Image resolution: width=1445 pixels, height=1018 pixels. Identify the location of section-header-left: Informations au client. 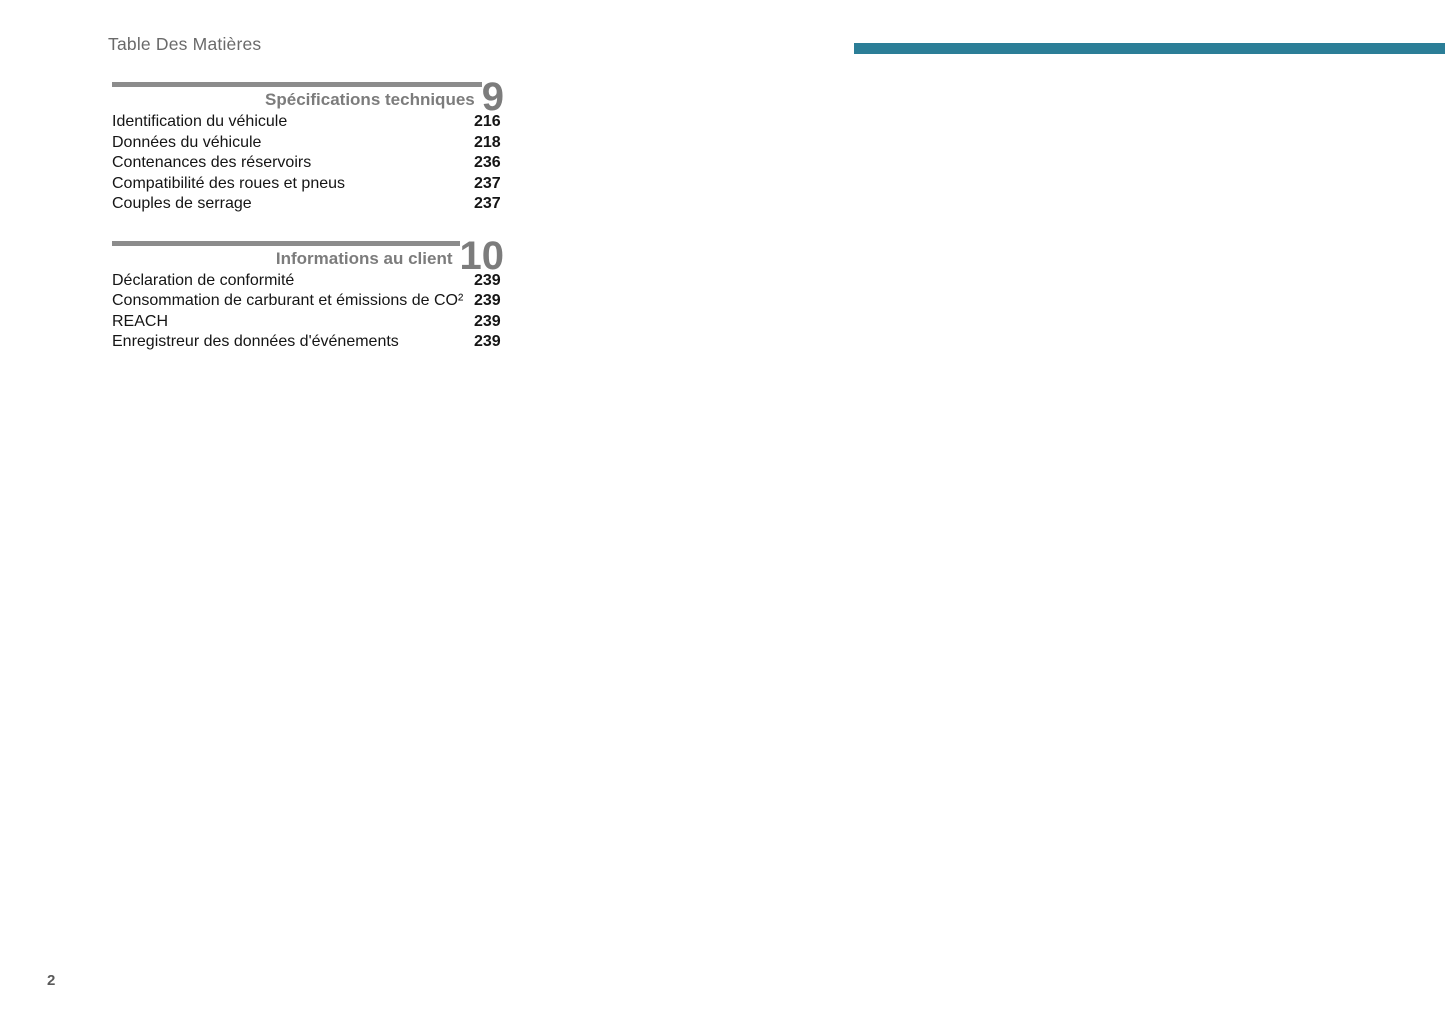
(286, 254).